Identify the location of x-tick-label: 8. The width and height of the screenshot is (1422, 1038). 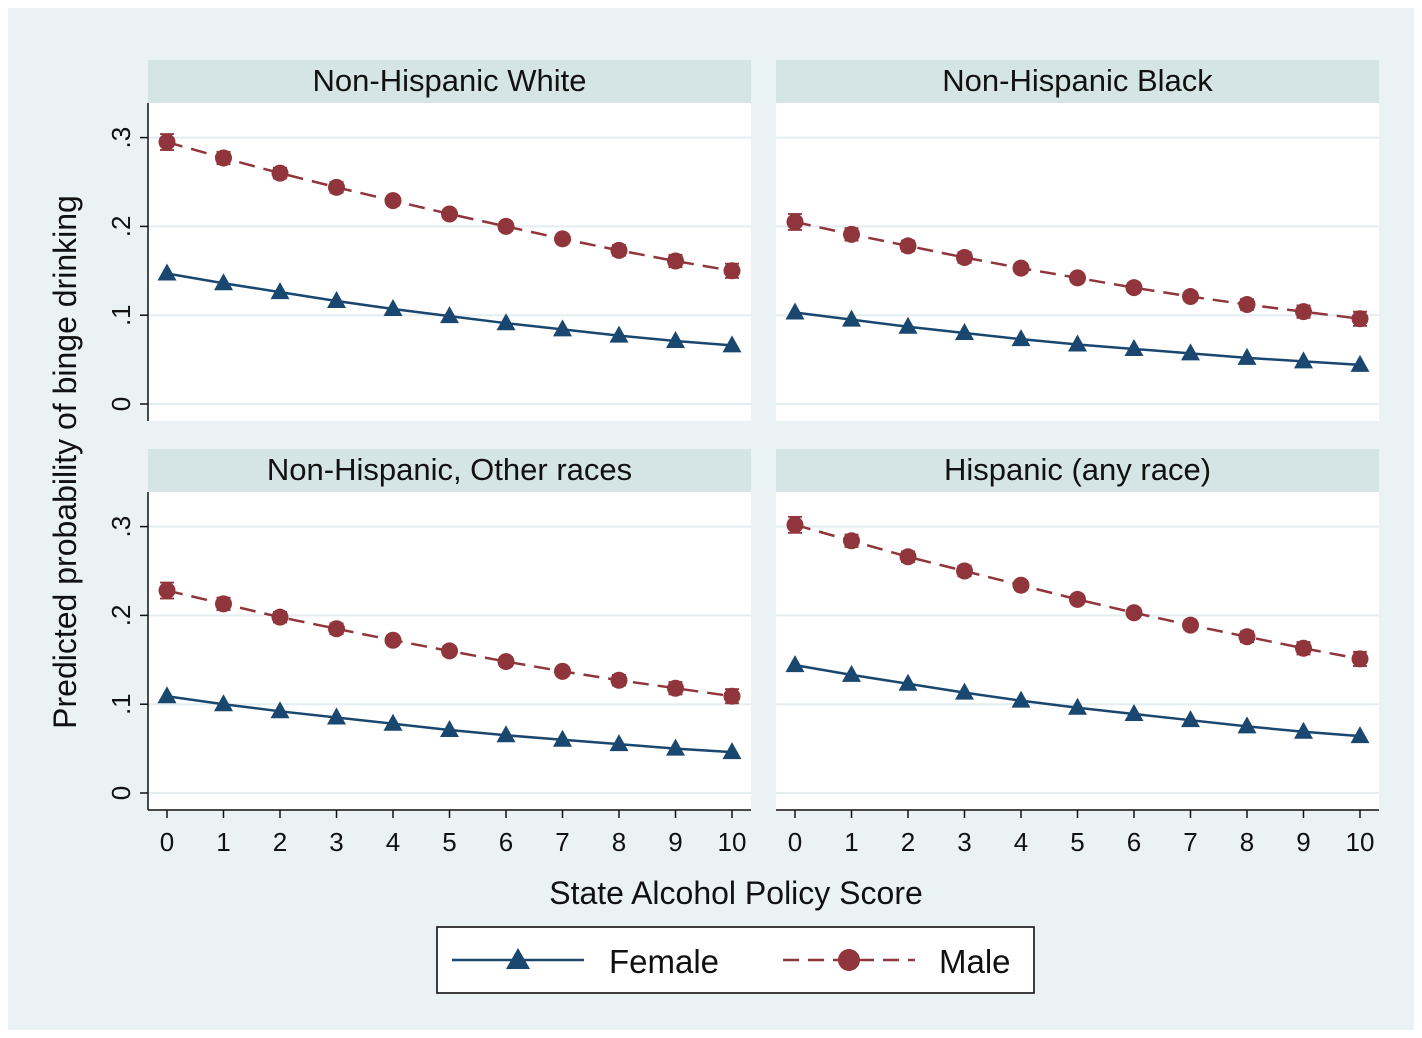
(619, 842).